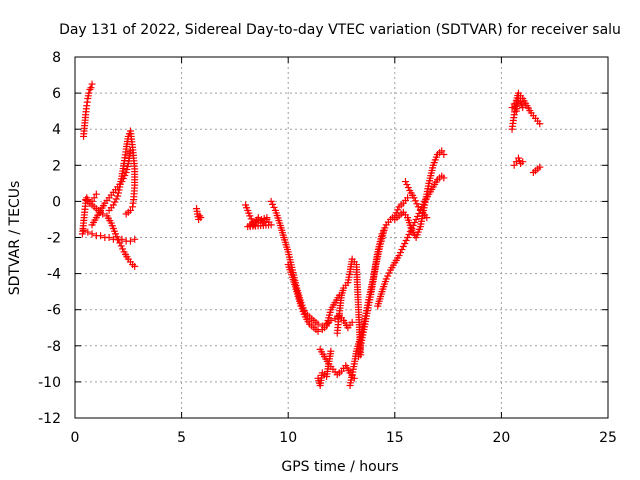 The width and height of the screenshot is (640, 480). Describe the element at coordinates (54, 239) in the screenshot. I see `y-tick-label: -2` at that location.